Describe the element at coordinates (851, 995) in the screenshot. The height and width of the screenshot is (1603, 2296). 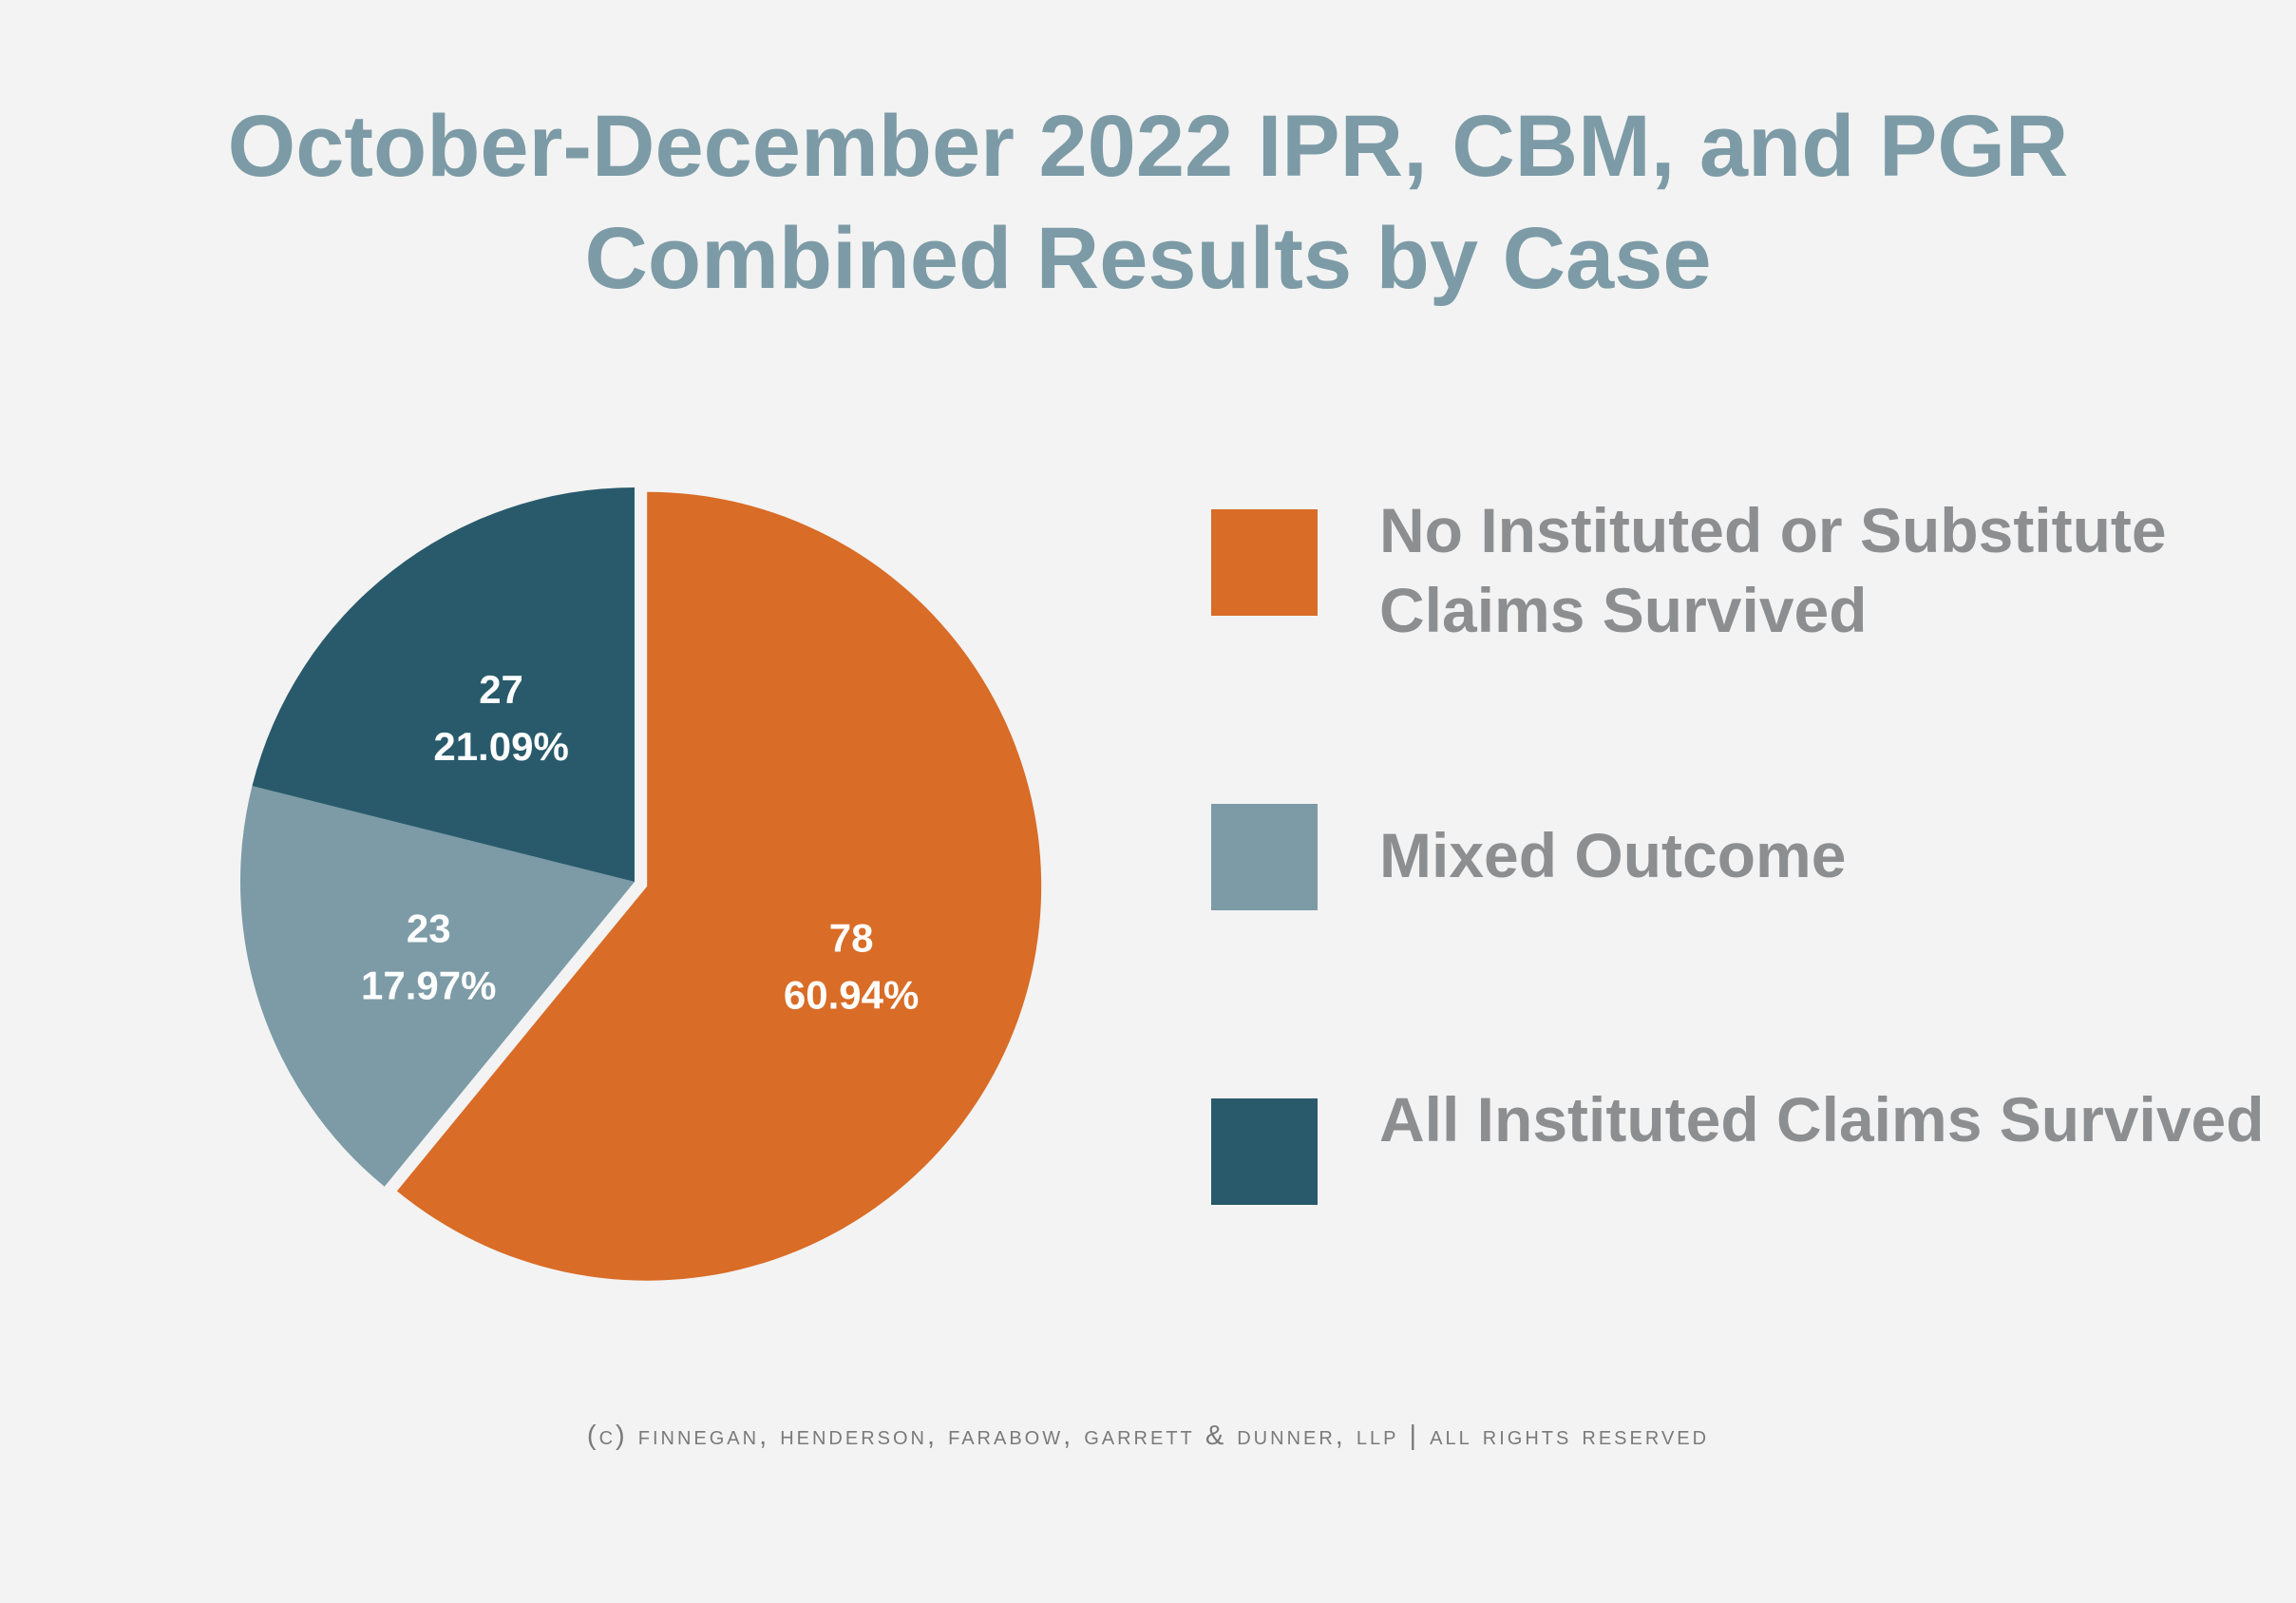
I see `slice-percent-label-no-claims-survived: 60.94%` at that location.